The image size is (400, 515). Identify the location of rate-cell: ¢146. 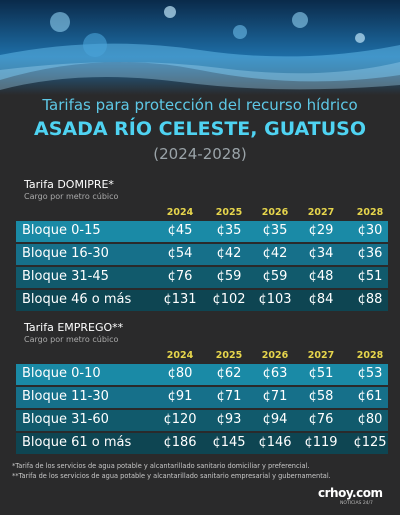
(275, 442).